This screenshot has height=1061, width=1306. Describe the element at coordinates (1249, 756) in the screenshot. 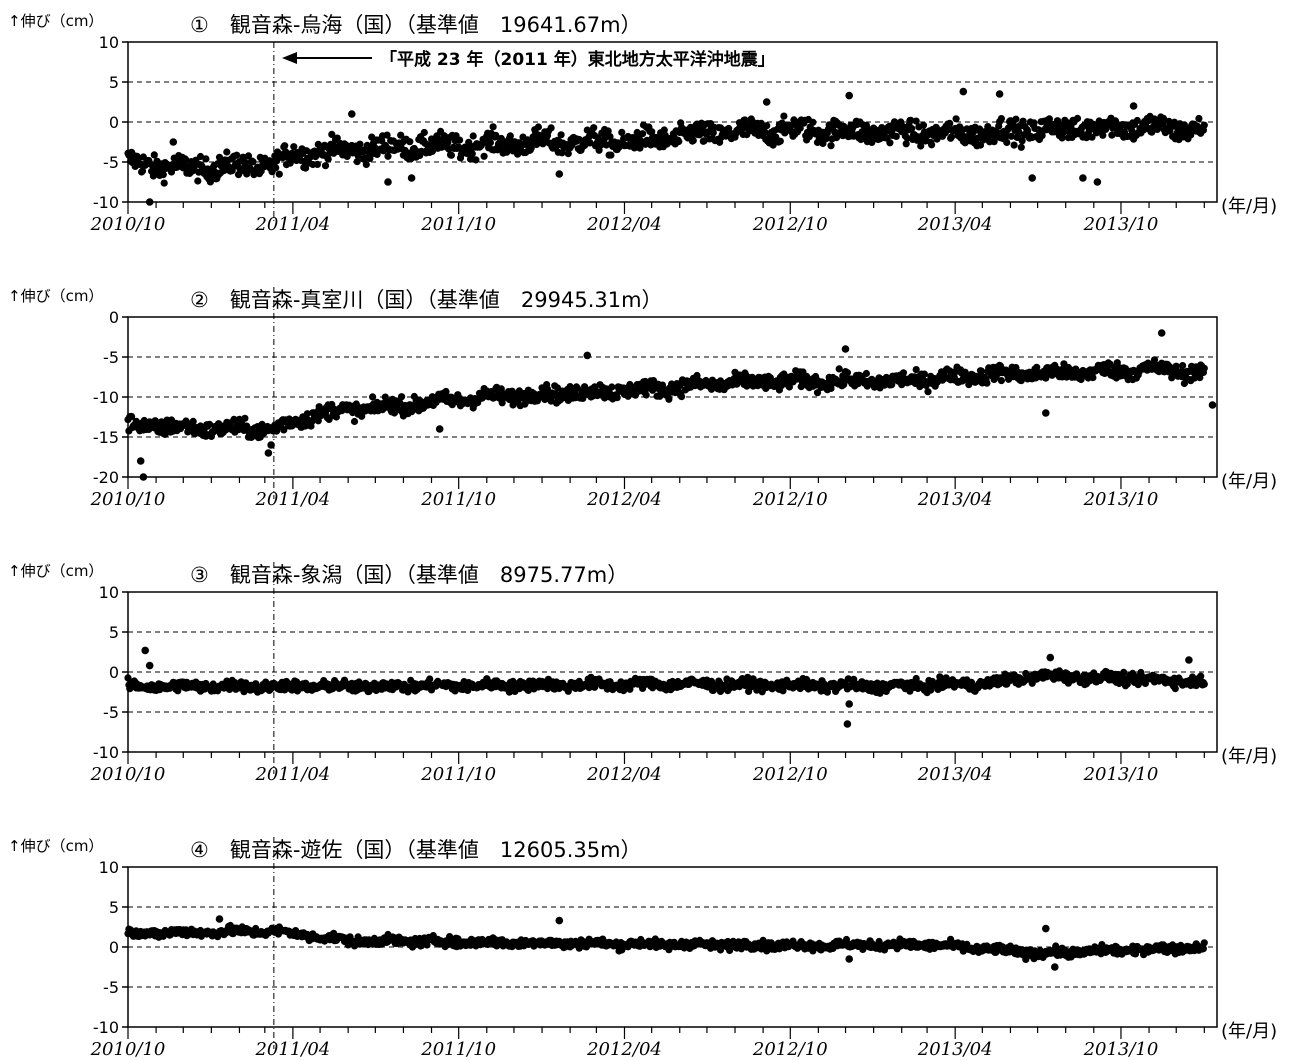

I see `x-axis-unit-label: (年/月)` at that location.